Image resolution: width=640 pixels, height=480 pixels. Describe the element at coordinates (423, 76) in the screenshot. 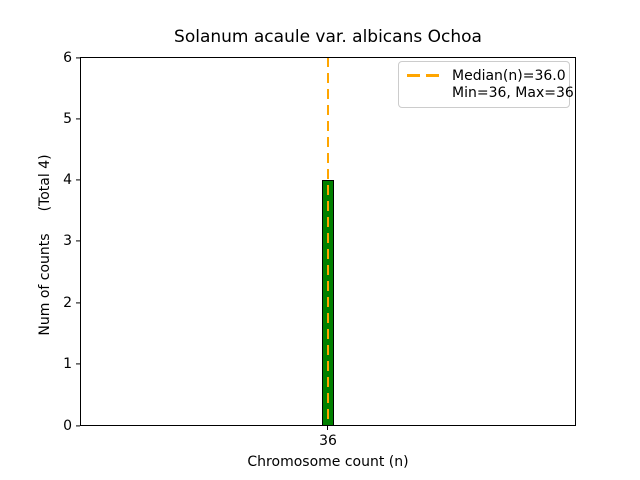

I see `median-line-legend-icon` at that location.